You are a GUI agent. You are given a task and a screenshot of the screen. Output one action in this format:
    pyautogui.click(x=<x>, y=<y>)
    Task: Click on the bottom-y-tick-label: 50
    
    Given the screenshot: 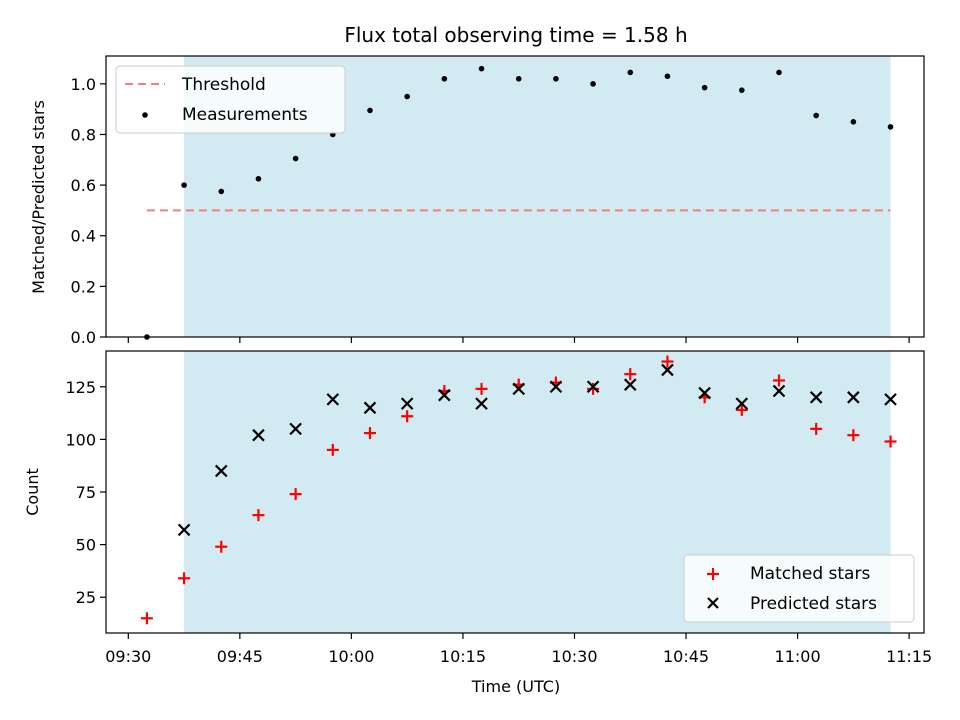 What is the action you would take?
    pyautogui.click(x=86, y=545)
    